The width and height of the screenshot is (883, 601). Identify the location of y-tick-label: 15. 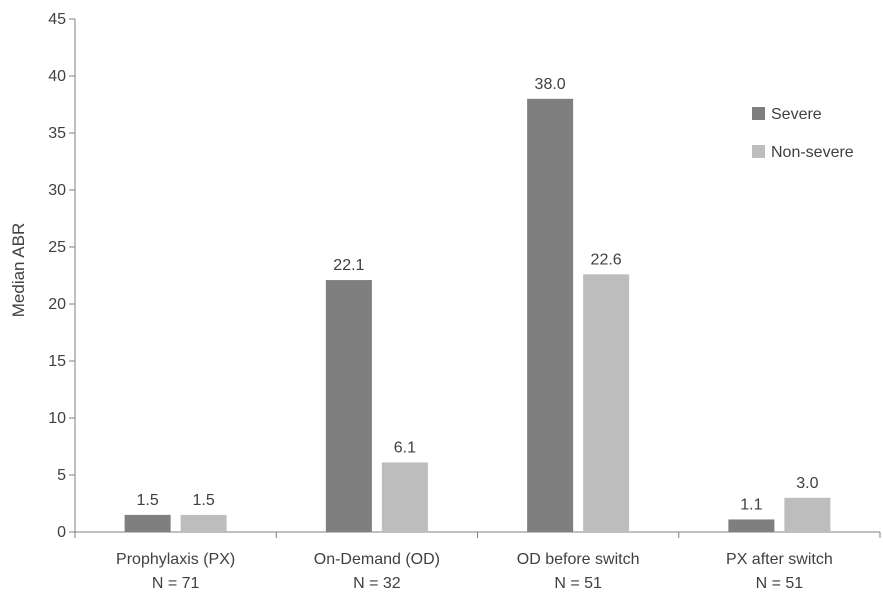
(57, 361).